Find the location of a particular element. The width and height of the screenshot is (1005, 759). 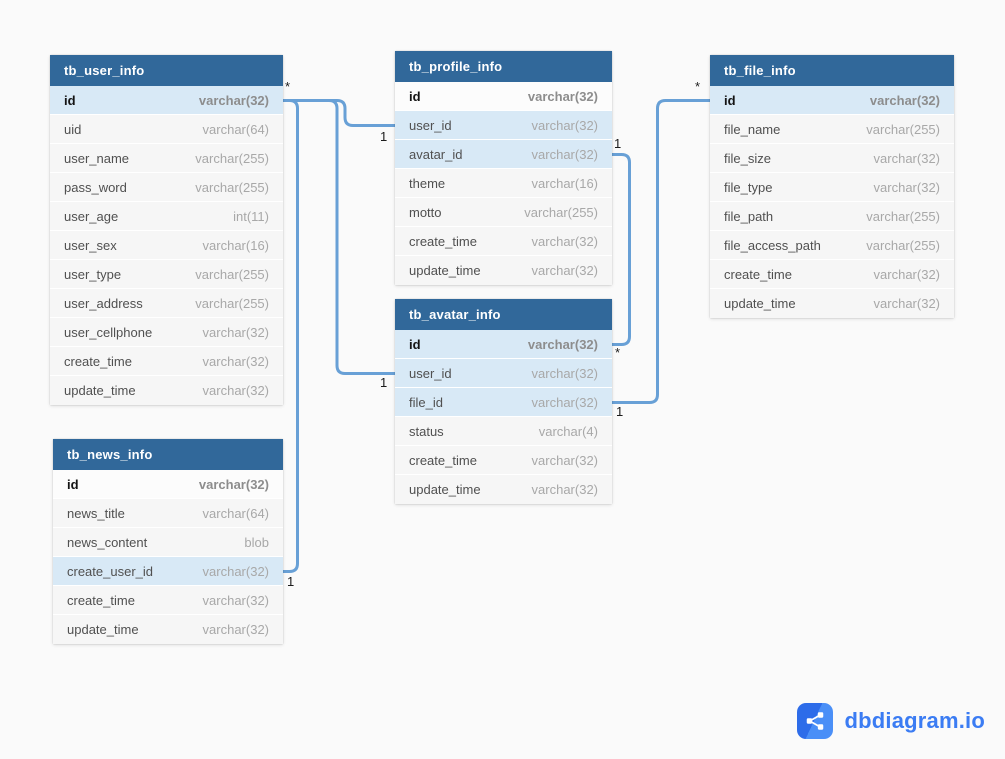

field-row-tb_file_info-create_time: create_time varchar(32) is located at coordinates (832, 274).